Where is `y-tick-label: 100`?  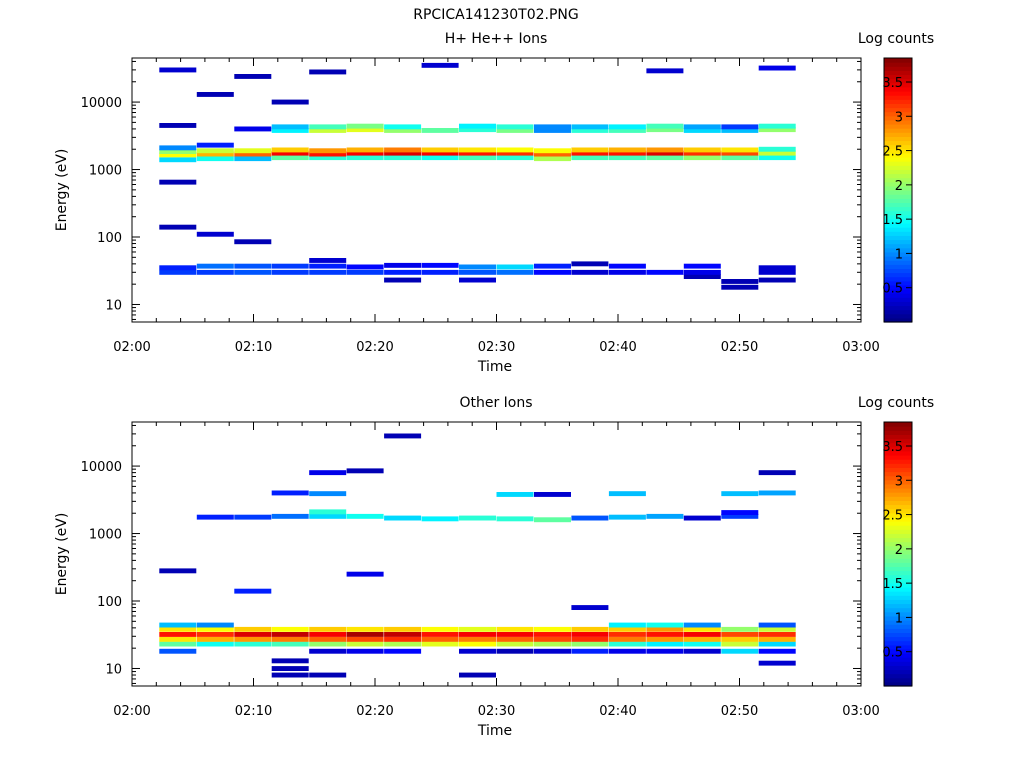
y-tick-label: 100 is located at coordinates (109, 238).